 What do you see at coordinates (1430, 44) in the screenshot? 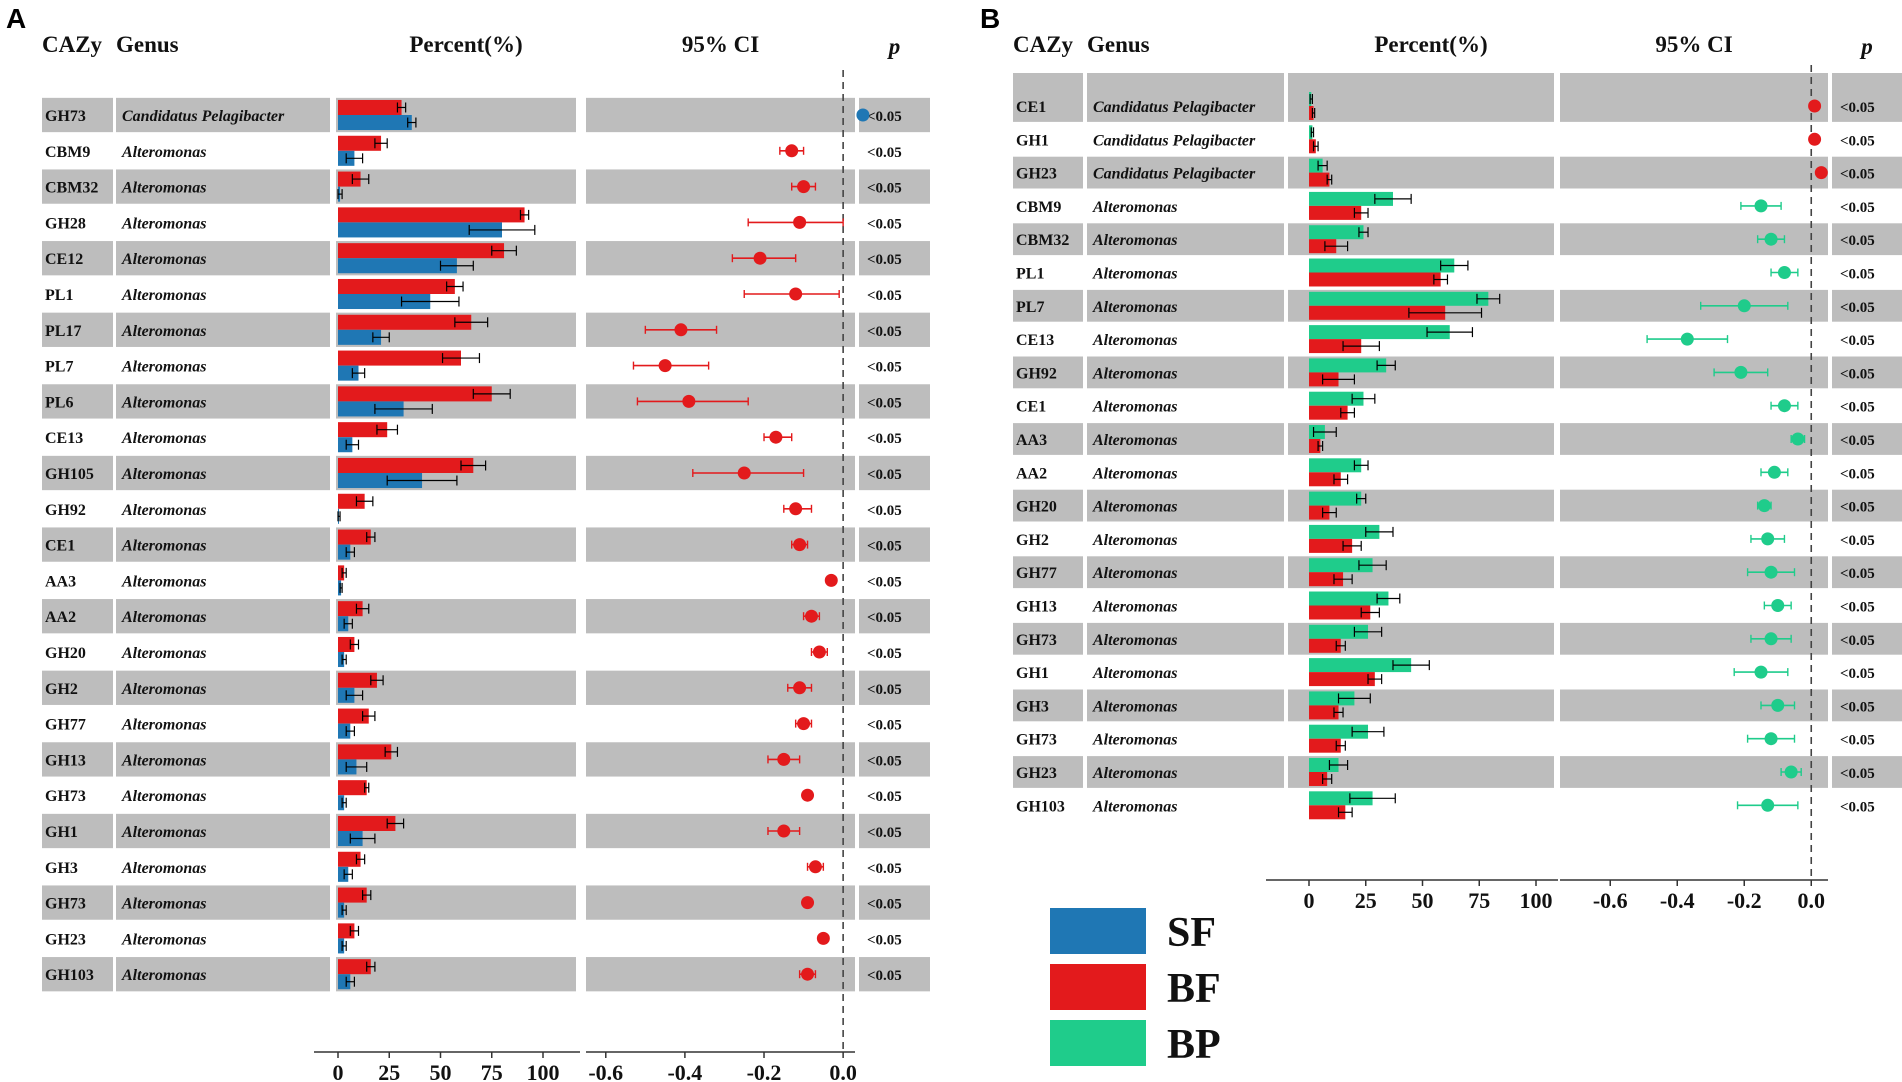
I see `header-percent: Percent(%)` at bounding box center [1430, 44].